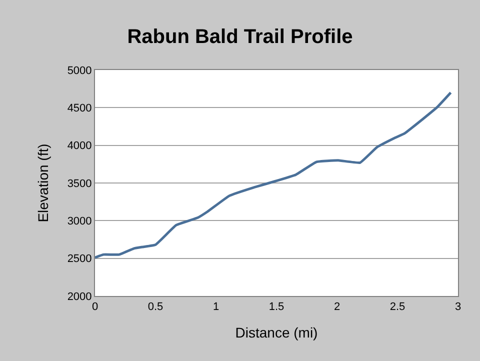  Describe the element at coordinates (337, 307) in the screenshot. I see `x-tick-label: 2` at that location.